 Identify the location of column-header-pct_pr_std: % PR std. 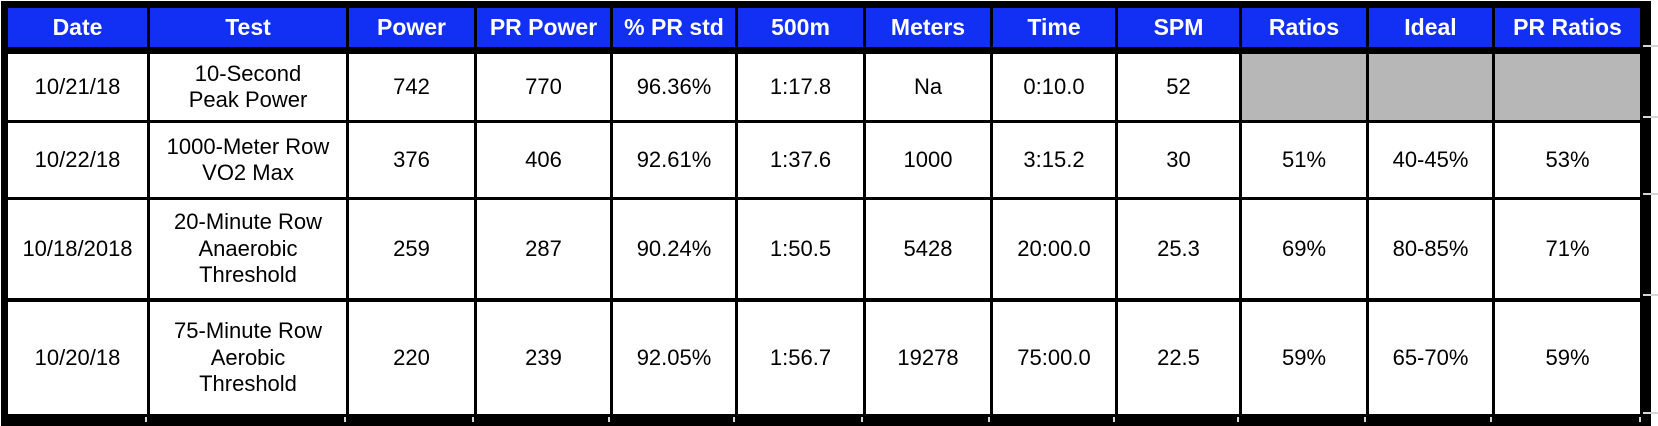
(674, 29).